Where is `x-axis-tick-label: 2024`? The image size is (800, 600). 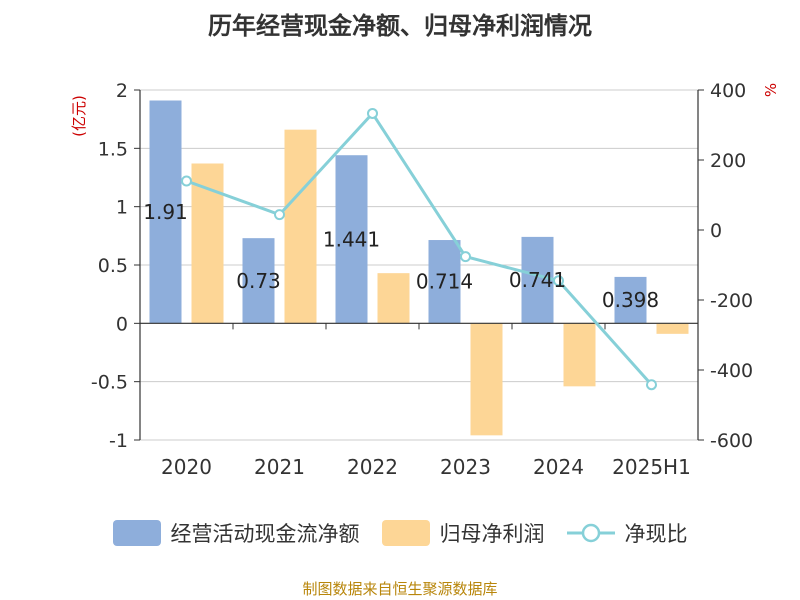 x-axis-tick-label: 2024 is located at coordinates (558, 467).